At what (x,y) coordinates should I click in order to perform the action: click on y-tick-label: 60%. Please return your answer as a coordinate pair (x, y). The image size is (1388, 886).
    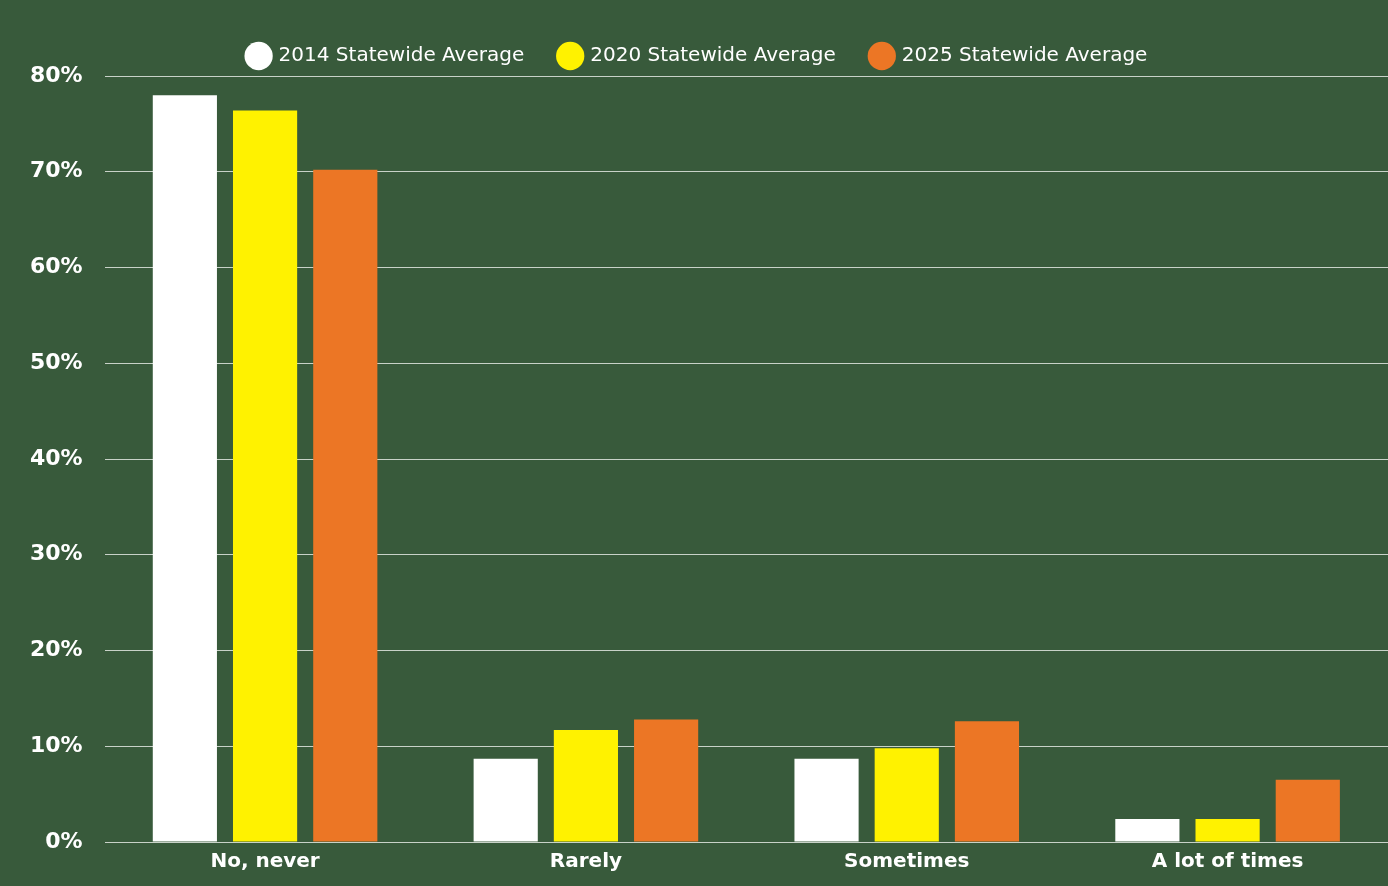
    Looking at the image, I should click on (56, 266).